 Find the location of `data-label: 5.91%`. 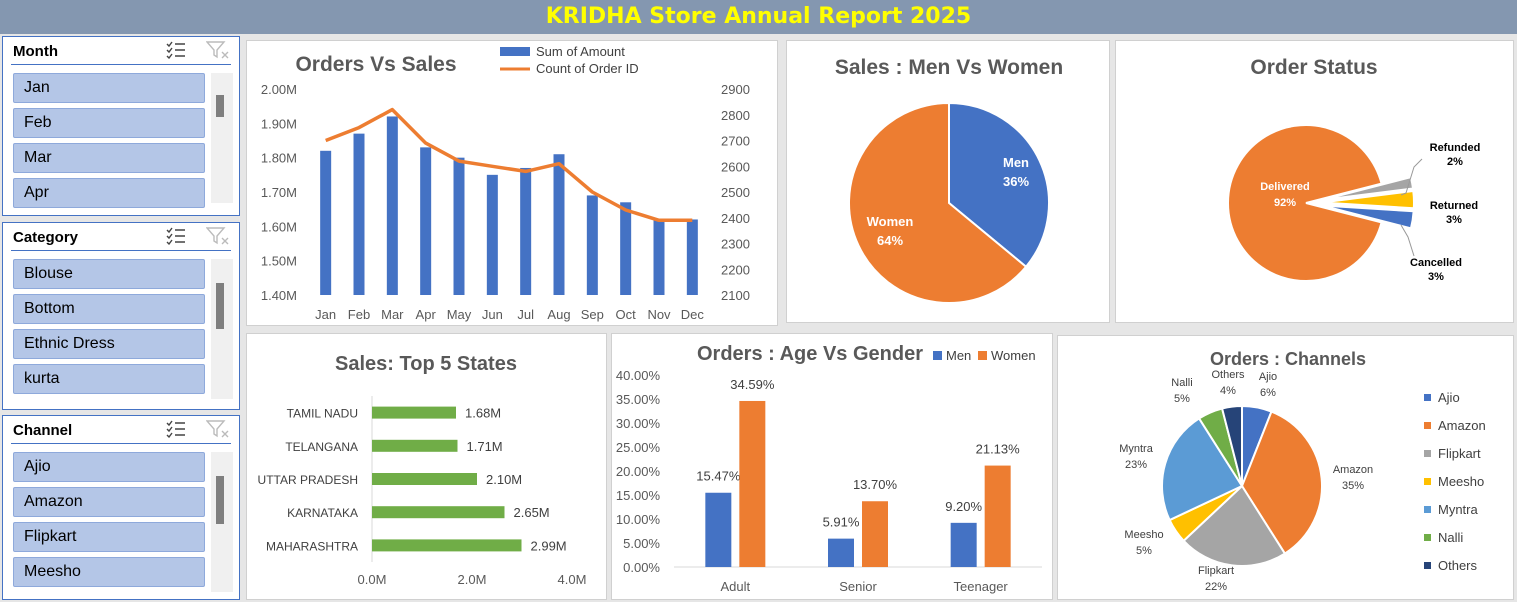

data-label: 5.91% is located at coordinates (841, 522).